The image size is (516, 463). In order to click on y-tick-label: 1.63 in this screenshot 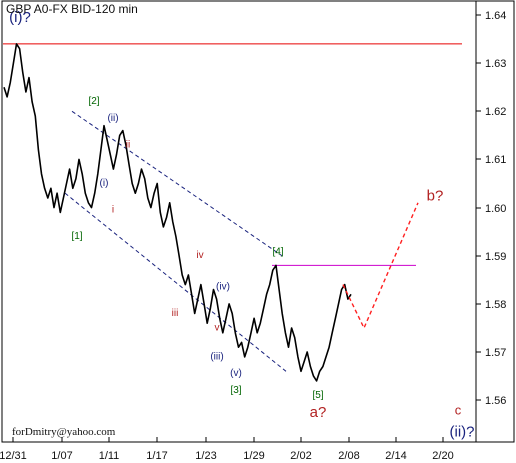, I will do `click(495, 64)`.